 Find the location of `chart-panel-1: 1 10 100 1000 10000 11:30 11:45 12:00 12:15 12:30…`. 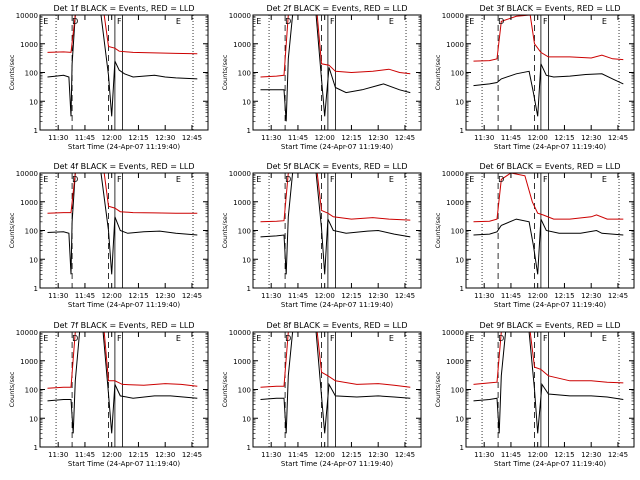

chart-panel-1: 1 10 100 1000 10000 11:30 11:45 12:00 12:15 12:30… is located at coordinates (108, 77).